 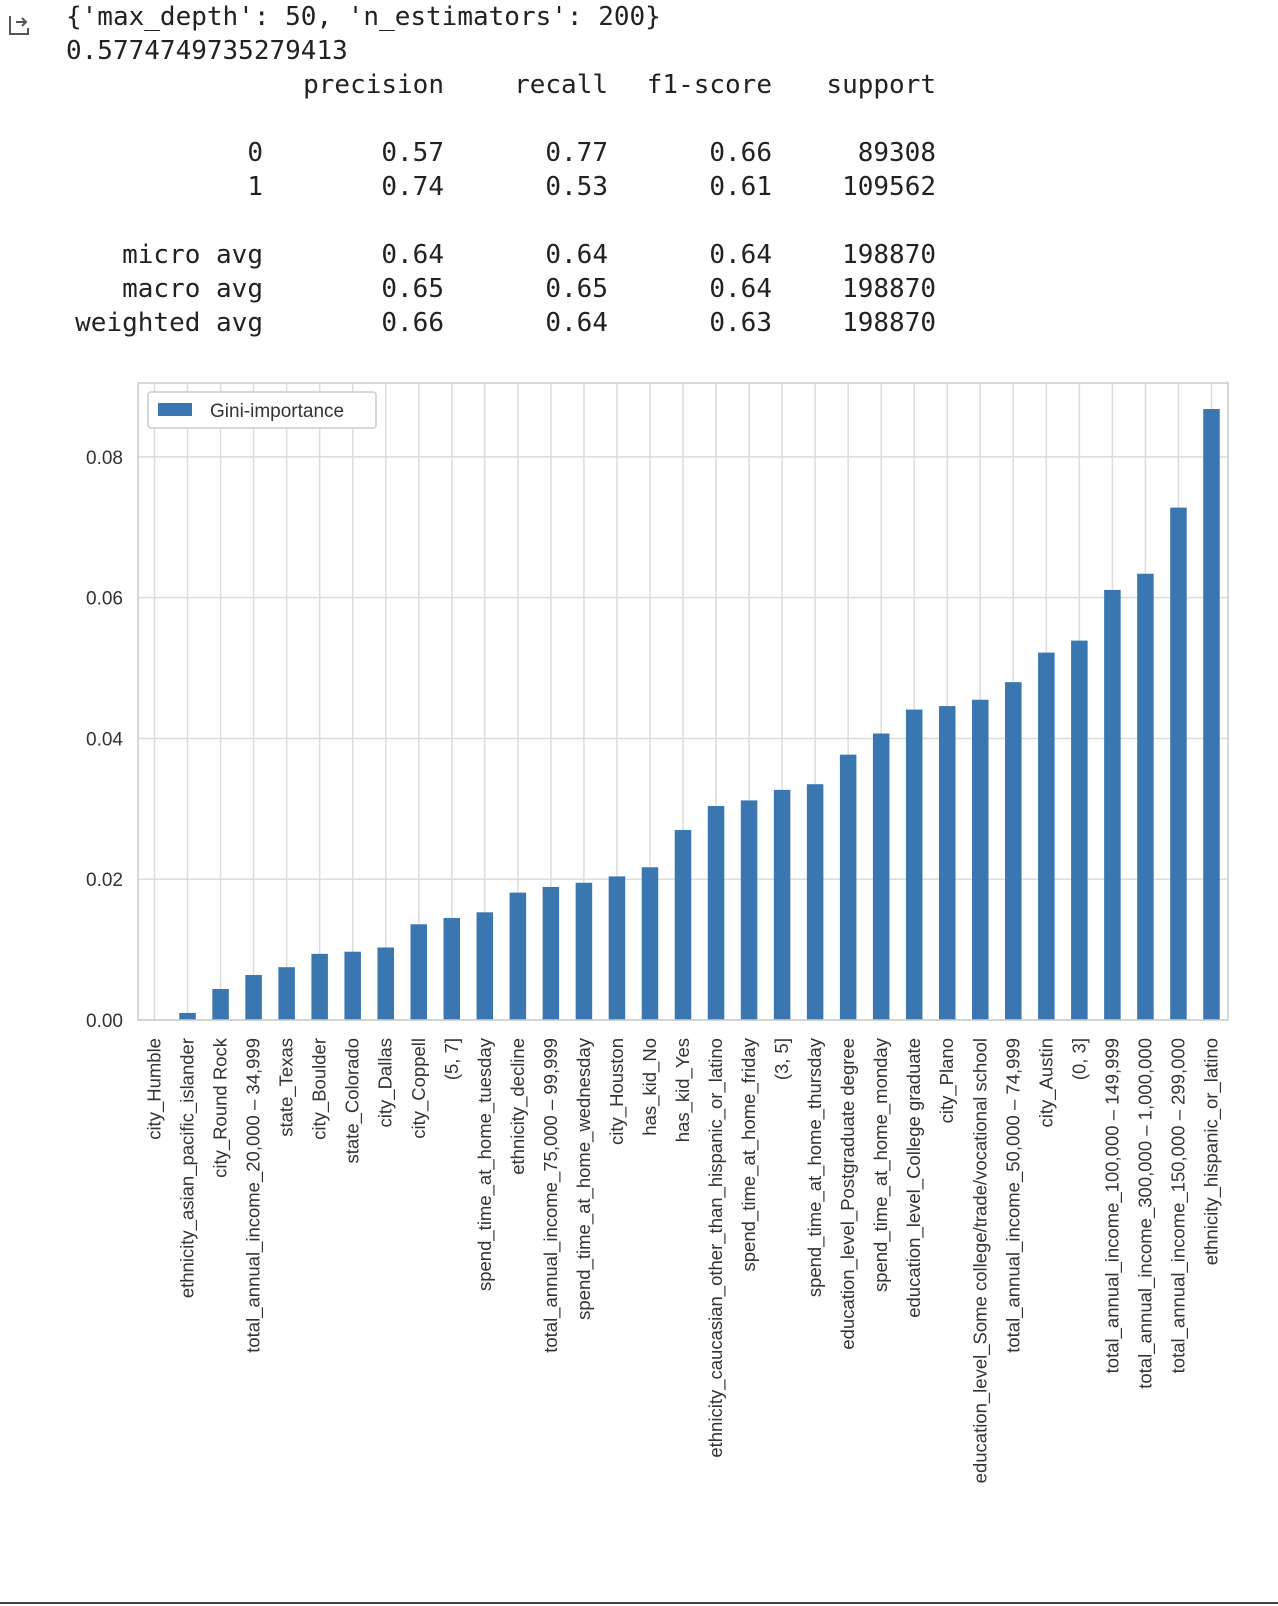 What do you see at coordinates (848, 1194) in the screenshot?
I see `x-tick-label: education_level_Postgraduate degree` at bounding box center [848, 1194].